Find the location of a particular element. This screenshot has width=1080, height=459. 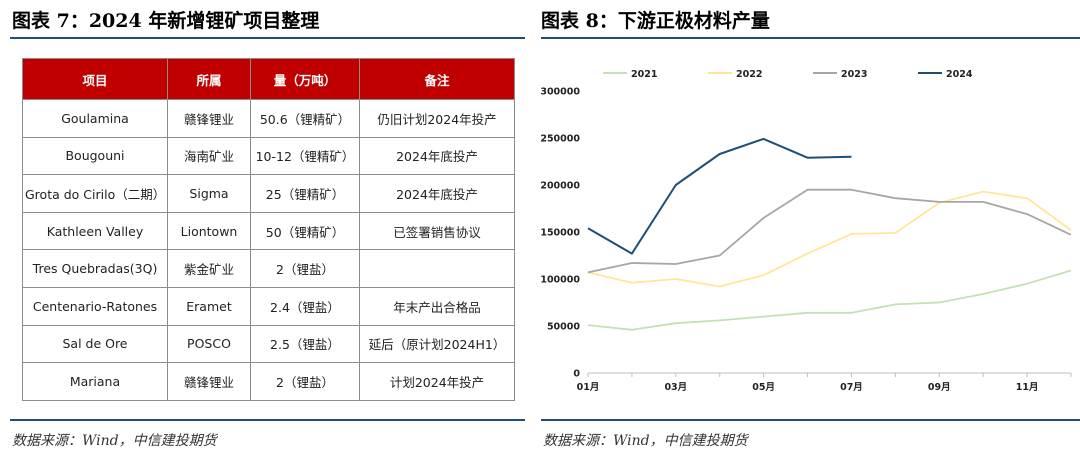

cell-project: Goulamina is located at coordinates (95, 118).